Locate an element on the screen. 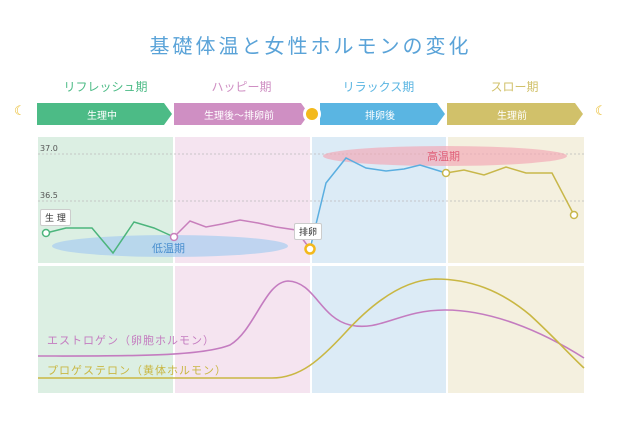 This screenshot has height=439, width=621. estrogen-label: エストロゲン（卵胞ホルモン） is located at coordinates (131, 340).